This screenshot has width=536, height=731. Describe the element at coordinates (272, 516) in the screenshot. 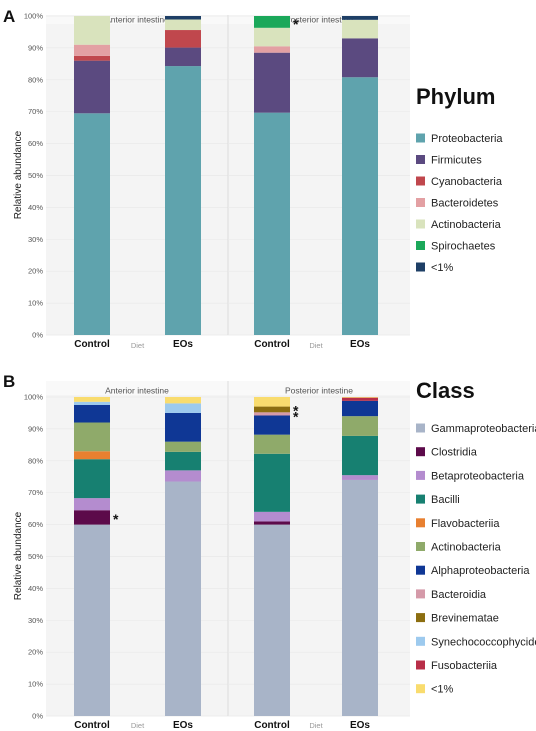

I see `bar-segment-betaproteobacteria` at that location.